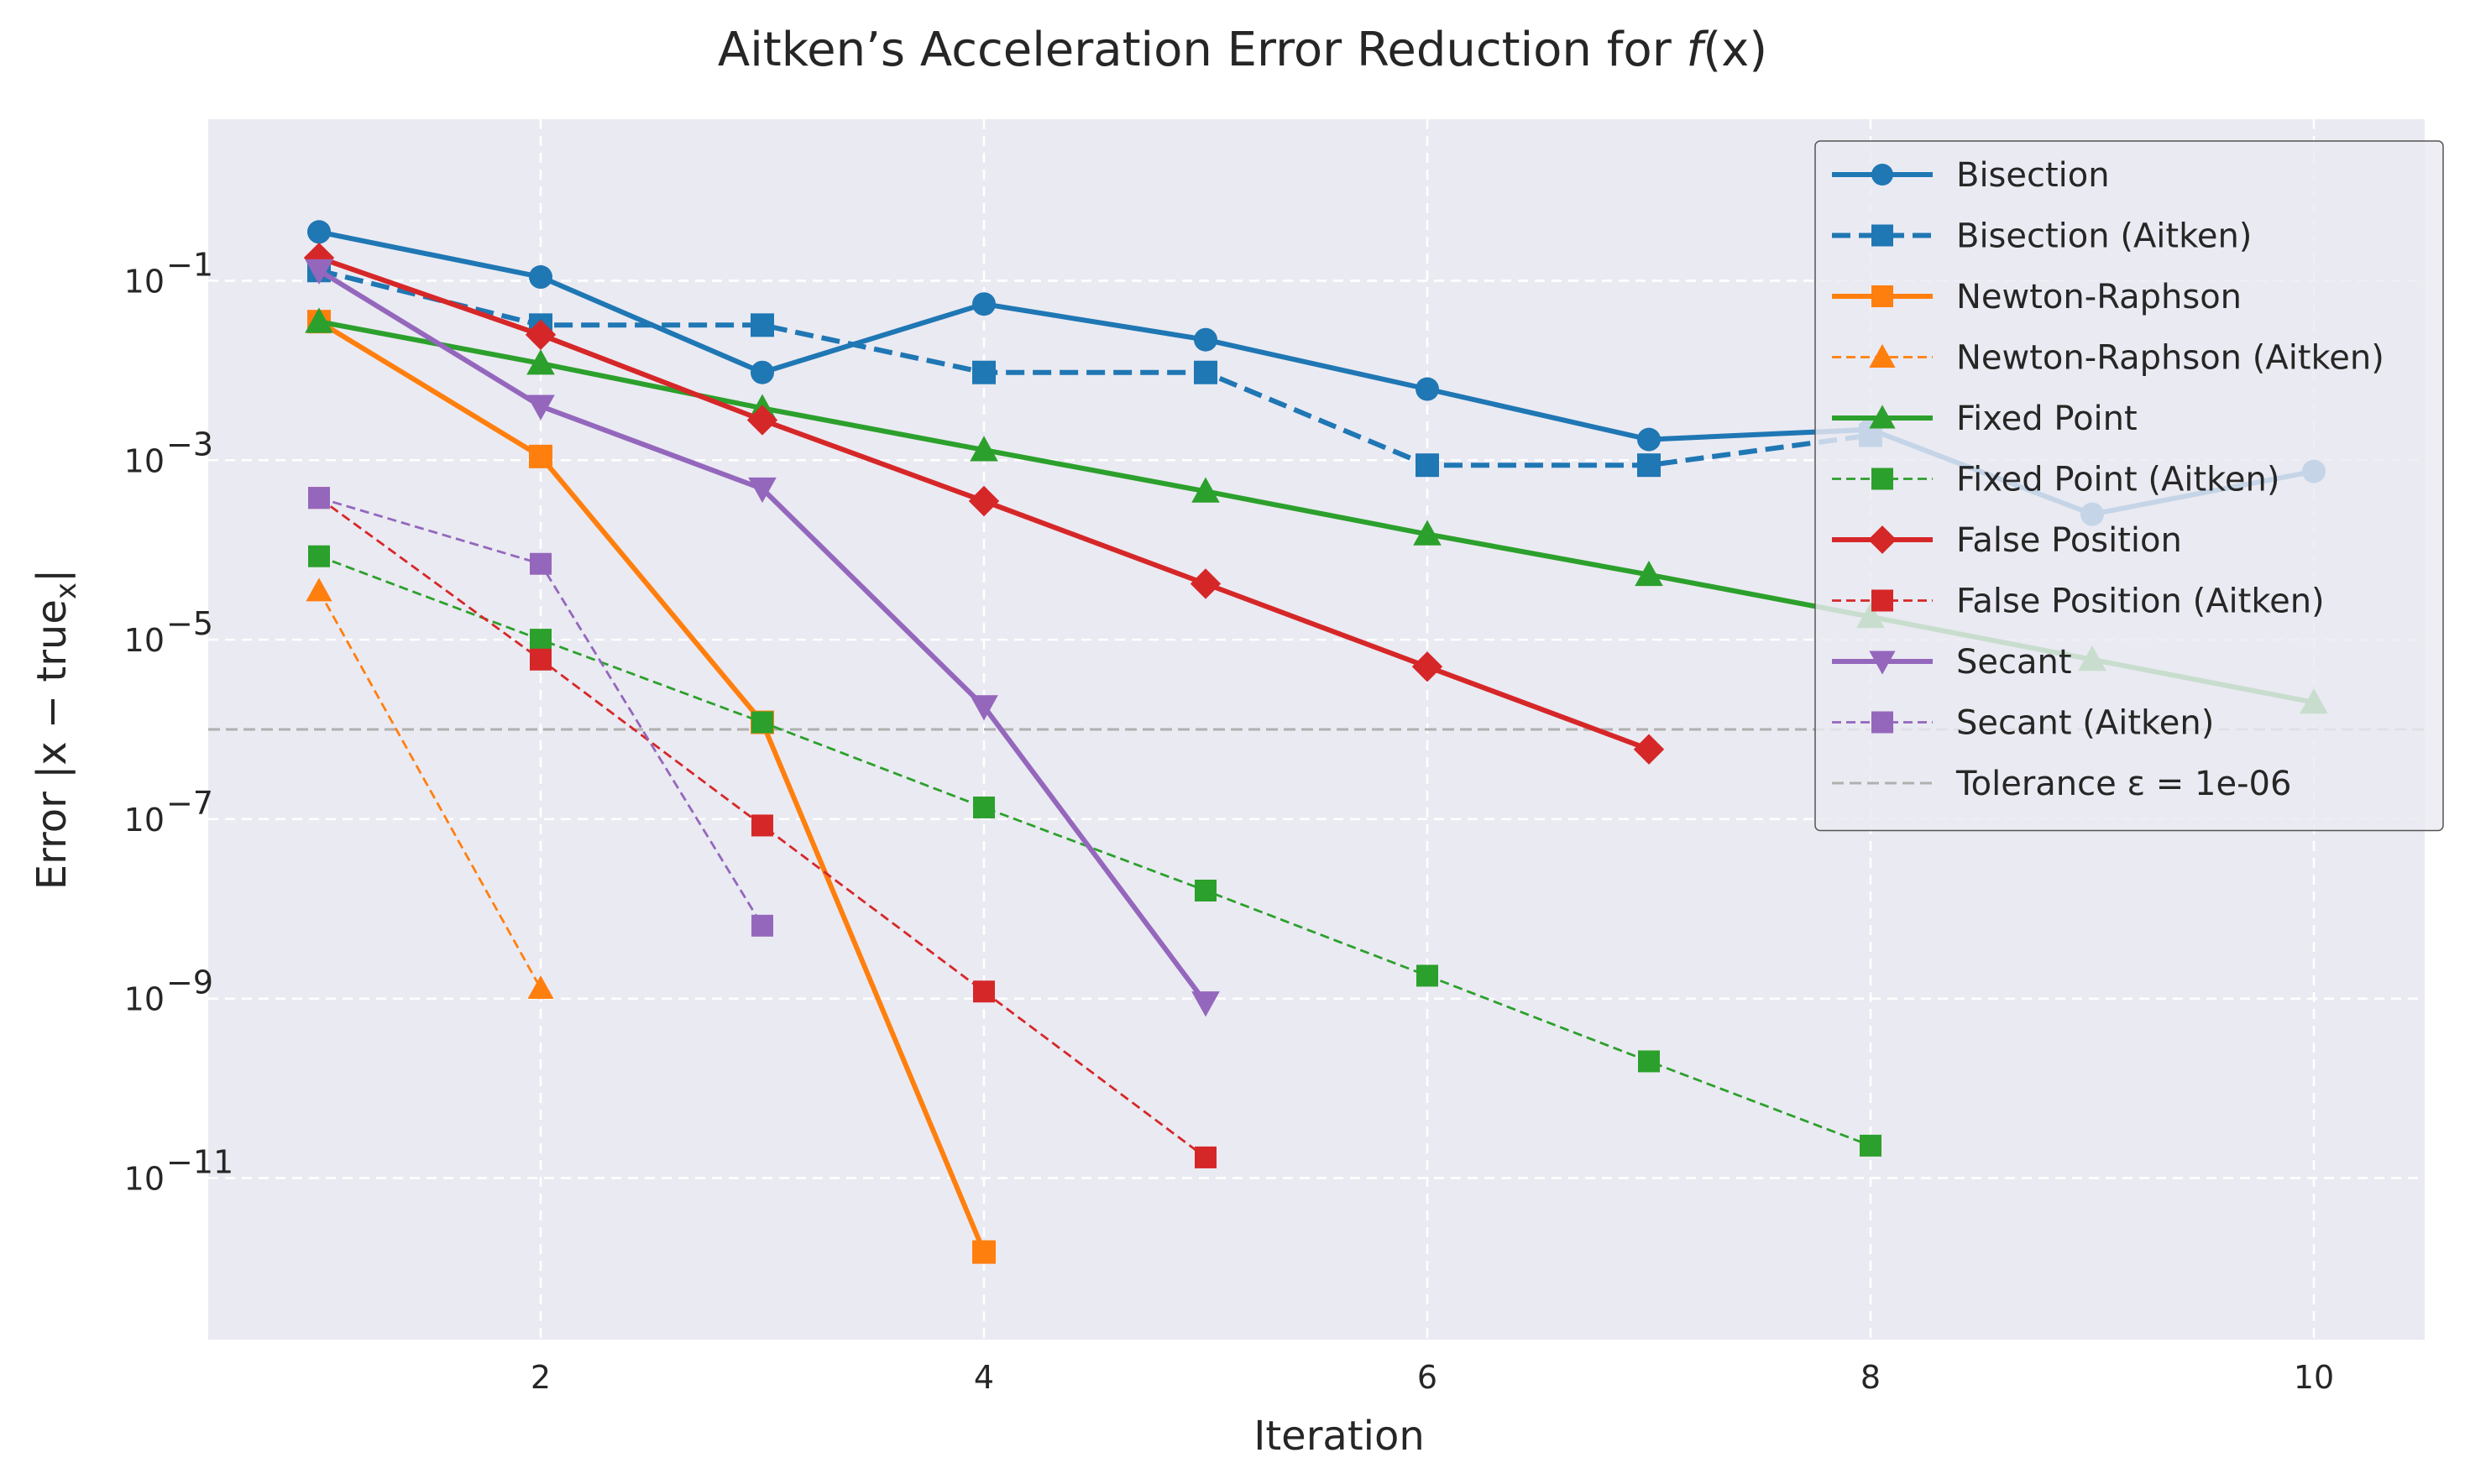 This screenshot has width=2491, height=1484. I want to click on series-secant-aitken, so click(541, 712).